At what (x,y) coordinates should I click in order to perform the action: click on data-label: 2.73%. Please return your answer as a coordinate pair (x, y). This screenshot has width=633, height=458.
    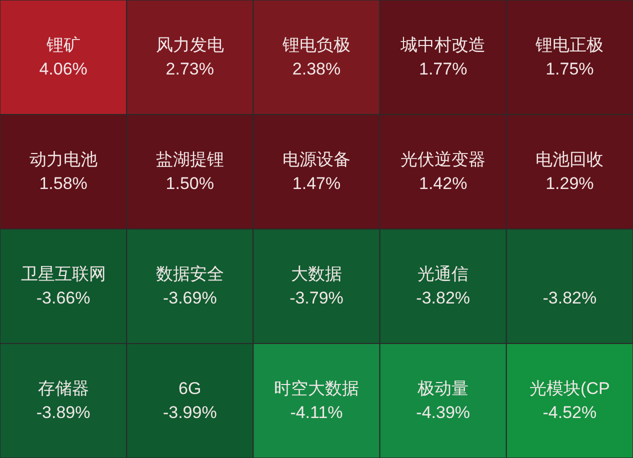
    Looking at the image, I should click on (190, 68).